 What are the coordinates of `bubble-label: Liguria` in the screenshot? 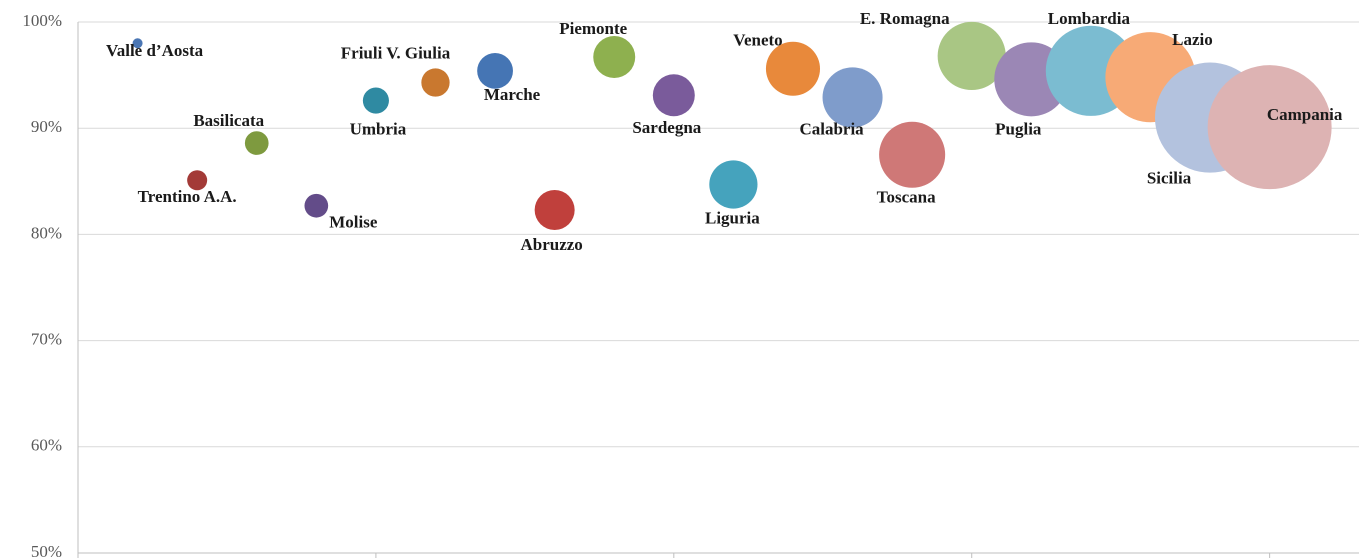 It's located at (732, 217).